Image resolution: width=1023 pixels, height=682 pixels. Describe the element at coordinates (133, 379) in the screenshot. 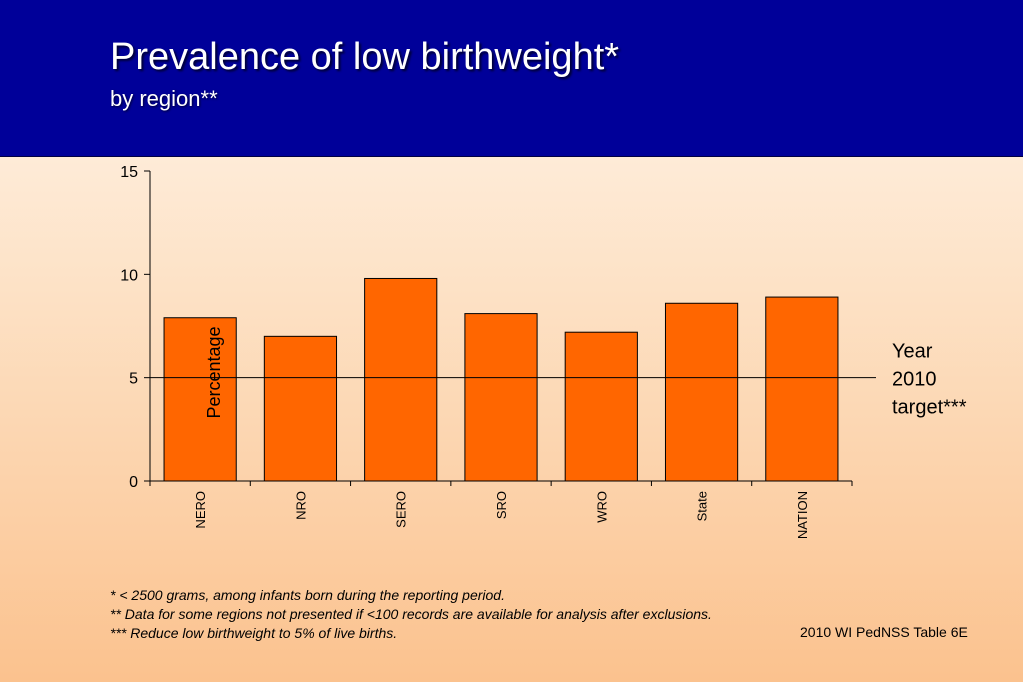

I see `y-tick-label: 5` at that location.